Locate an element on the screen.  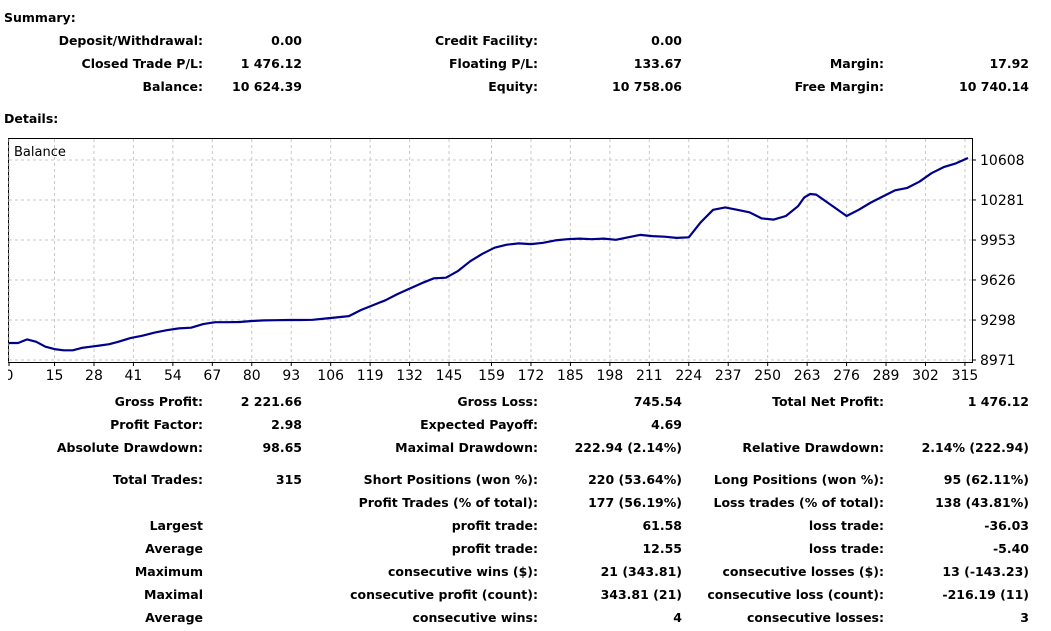
x-tick-label: 54 is located at coordinates (173, 376).